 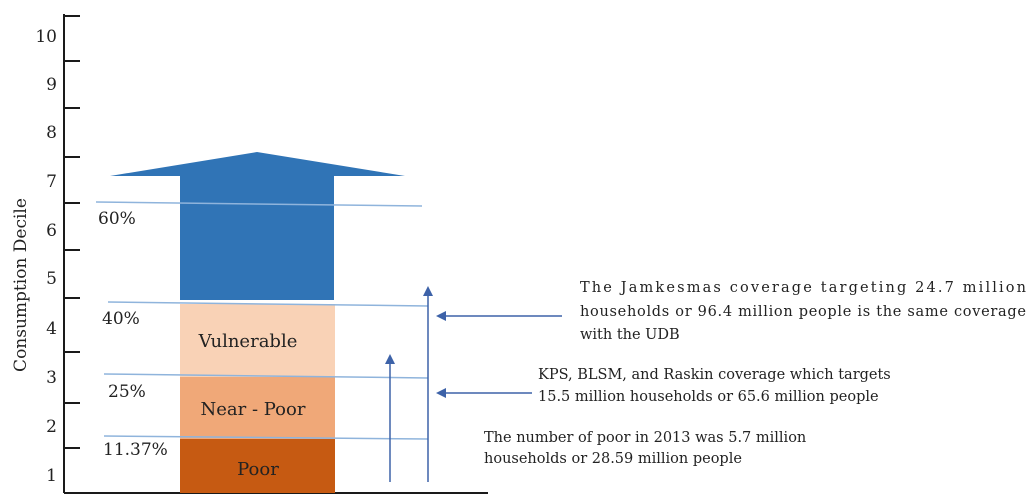 I want to click on threshold-line-near-poor, so click(x=266, y=376).